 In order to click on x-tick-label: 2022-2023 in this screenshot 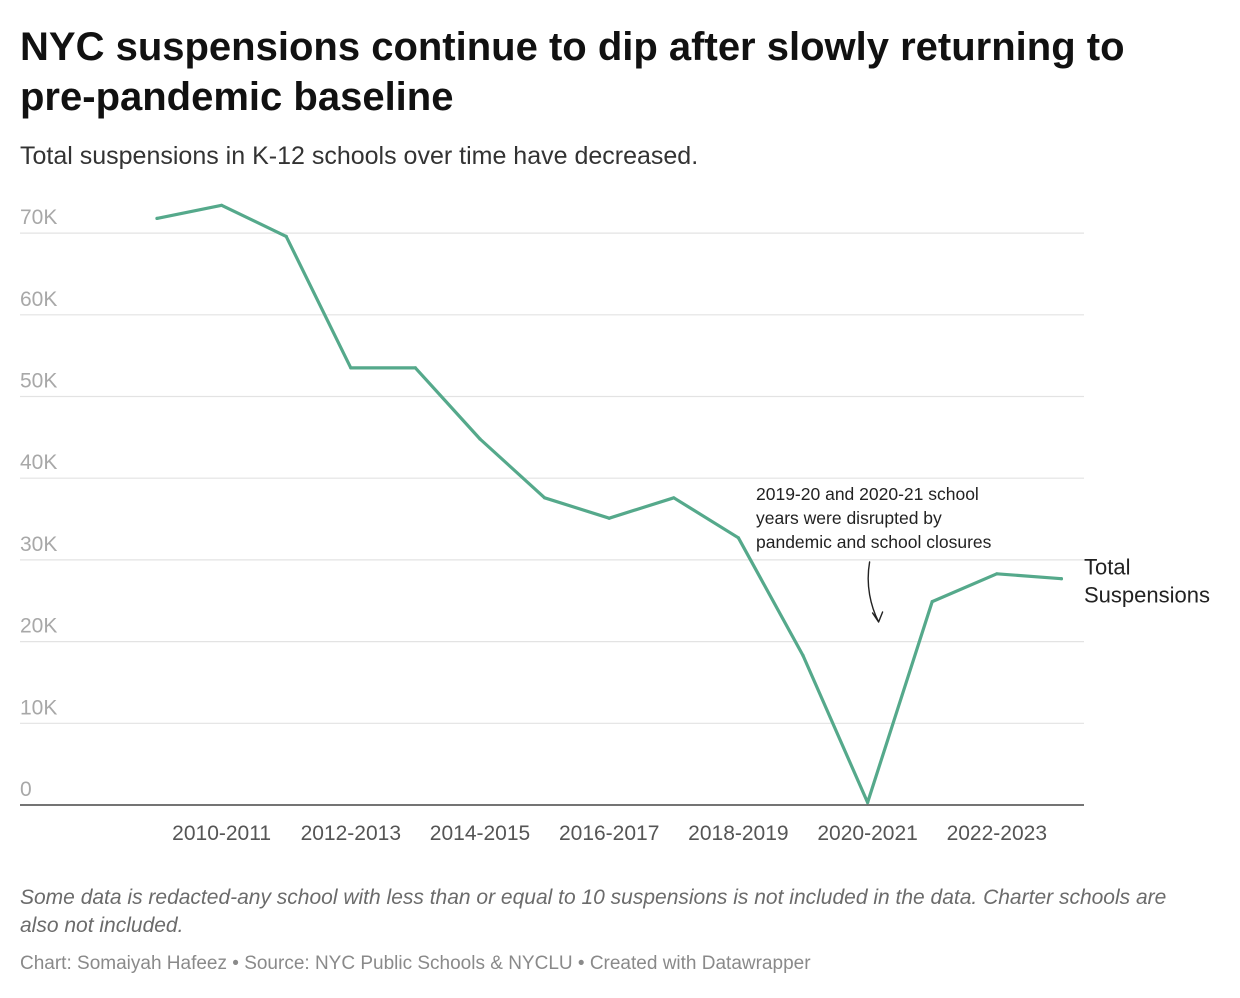, I will do `click(997, 833)`.